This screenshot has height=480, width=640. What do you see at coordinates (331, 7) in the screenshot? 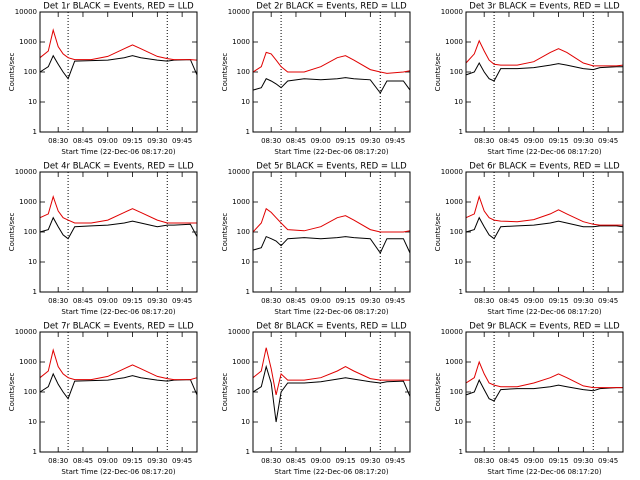
I see `chart-title: Det 2r BLACK = Events, RED = LLD` at bounding box center [331, 7].